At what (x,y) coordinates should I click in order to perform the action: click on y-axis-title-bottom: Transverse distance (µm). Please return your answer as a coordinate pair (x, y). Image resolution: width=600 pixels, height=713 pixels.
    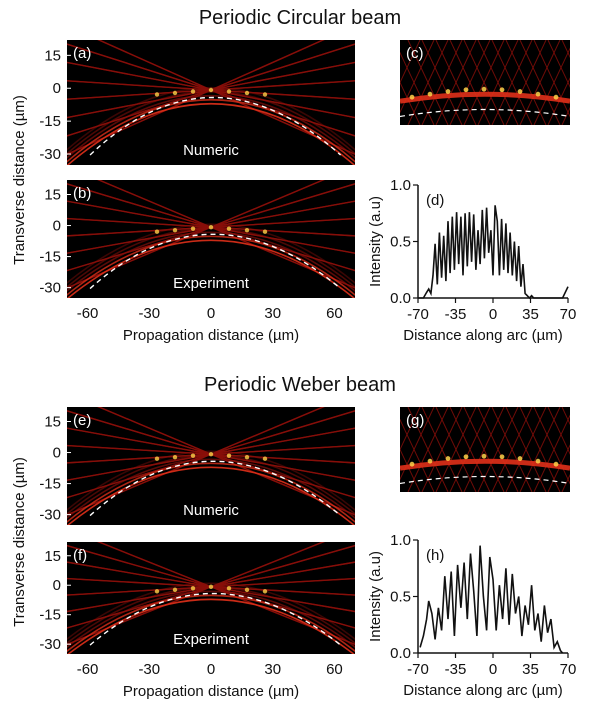
    Looking at the image, I should click on (19, 542).